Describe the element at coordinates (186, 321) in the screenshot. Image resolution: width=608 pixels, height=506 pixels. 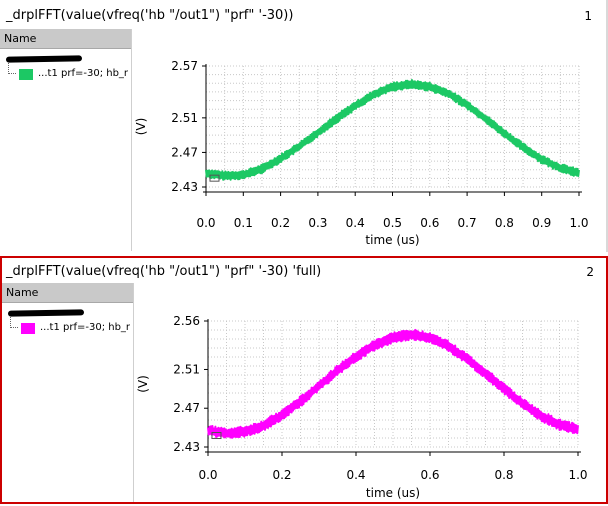
I see `y-tick-label: 2.56` at that location.